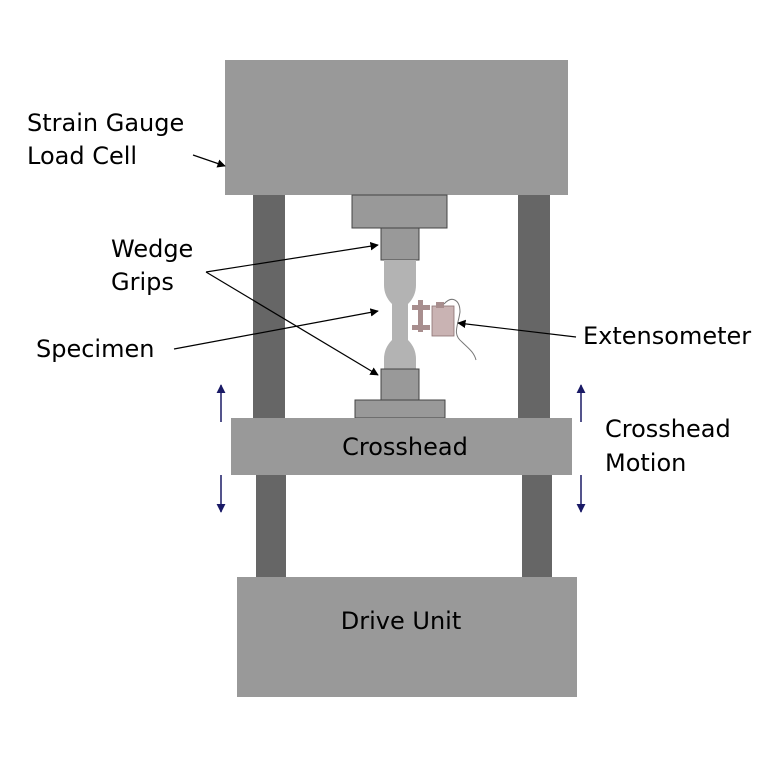 The height and width of the screenshot is (766, 768). Describe the element at coordinates (82, 156) in the screenshot. I see `load-cell-label-line2: Load Cell` at that location.